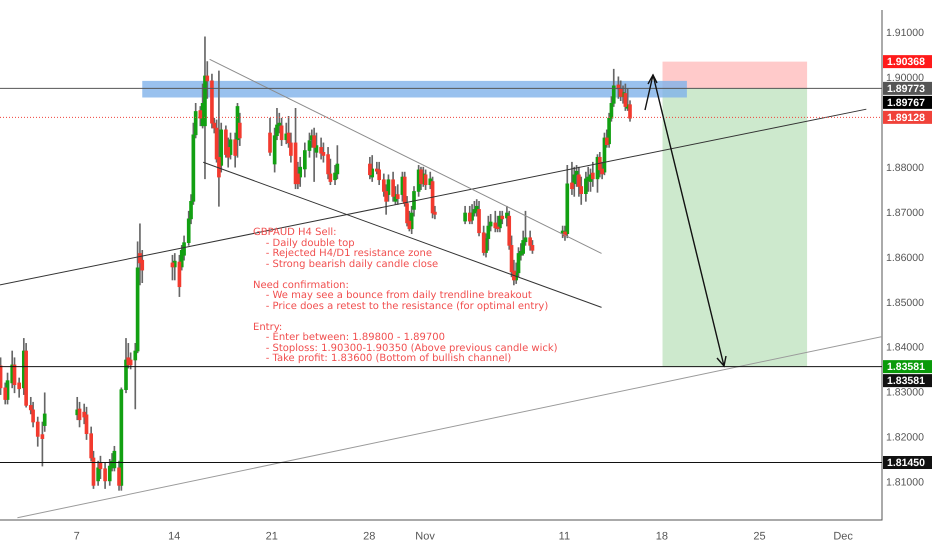 This screenshot has width=932, height=550. What do you see at coordinates (905, 348) in the screenshot?
I see `y-tick-label: 1.84000` at bounding box center [905, 348].